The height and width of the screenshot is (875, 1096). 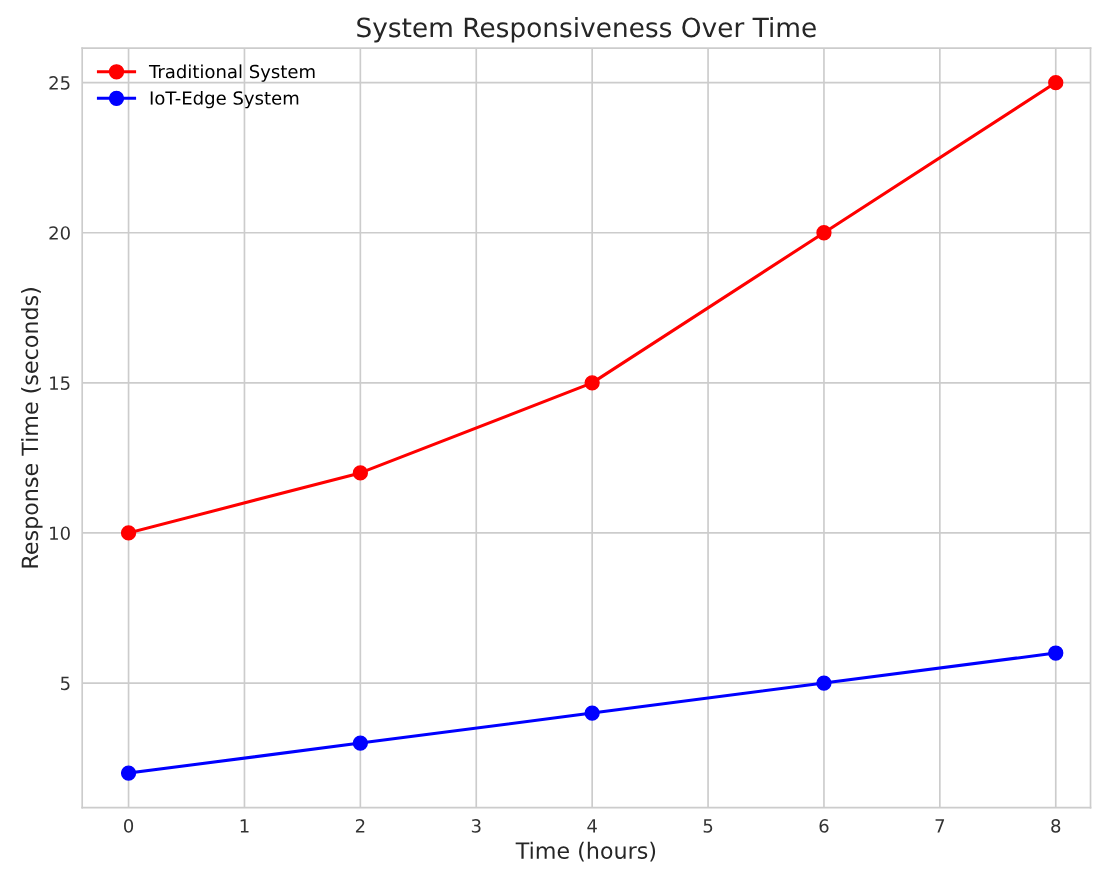 I want to click on x-tick-label: 1, so click(x=244, y=826).